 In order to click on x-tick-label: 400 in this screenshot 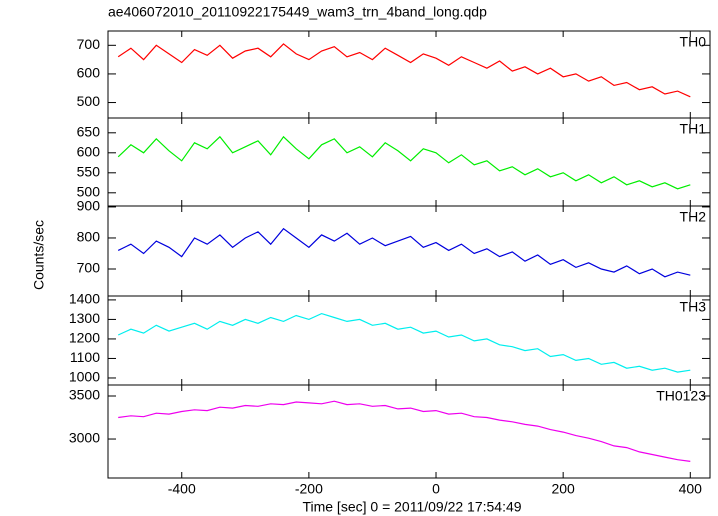, I will do `click(691, 489)`.